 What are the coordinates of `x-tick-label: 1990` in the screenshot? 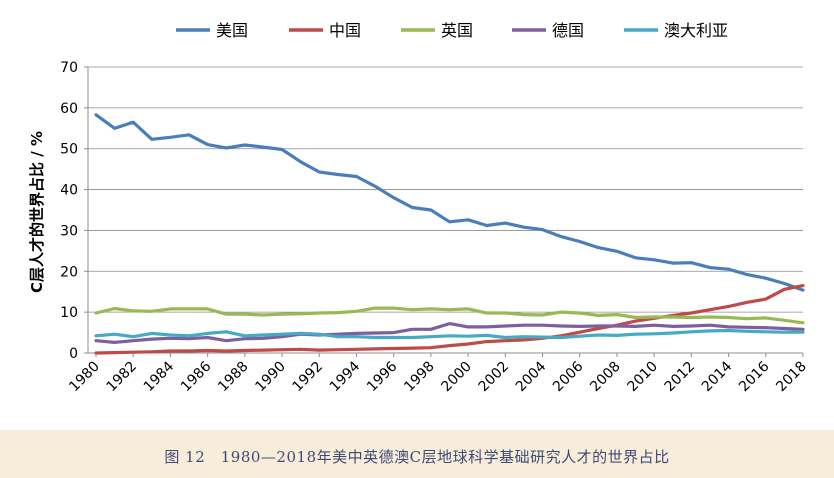 It's located at (270, 377).